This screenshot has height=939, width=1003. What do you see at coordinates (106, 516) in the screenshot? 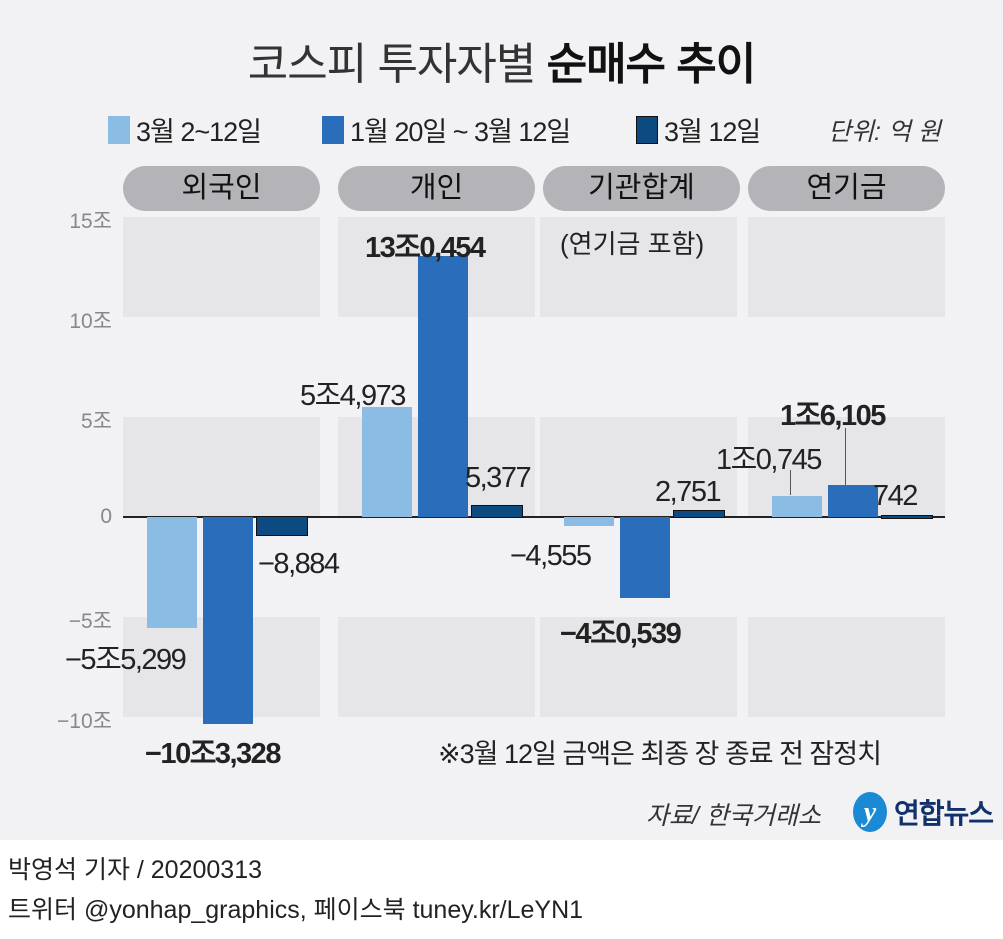
I see `y-tick-label: 0` at bounding box center [106, 516].